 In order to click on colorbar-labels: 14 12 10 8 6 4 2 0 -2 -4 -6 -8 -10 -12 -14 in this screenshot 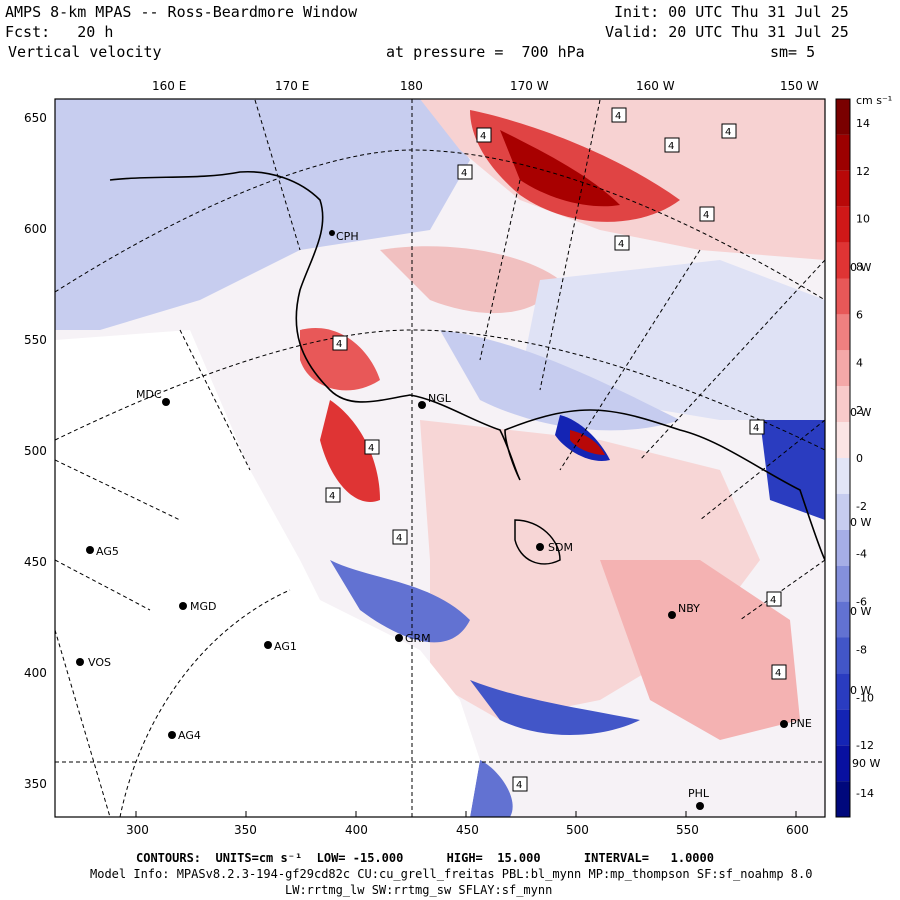, I will do `click(865, 458)`.